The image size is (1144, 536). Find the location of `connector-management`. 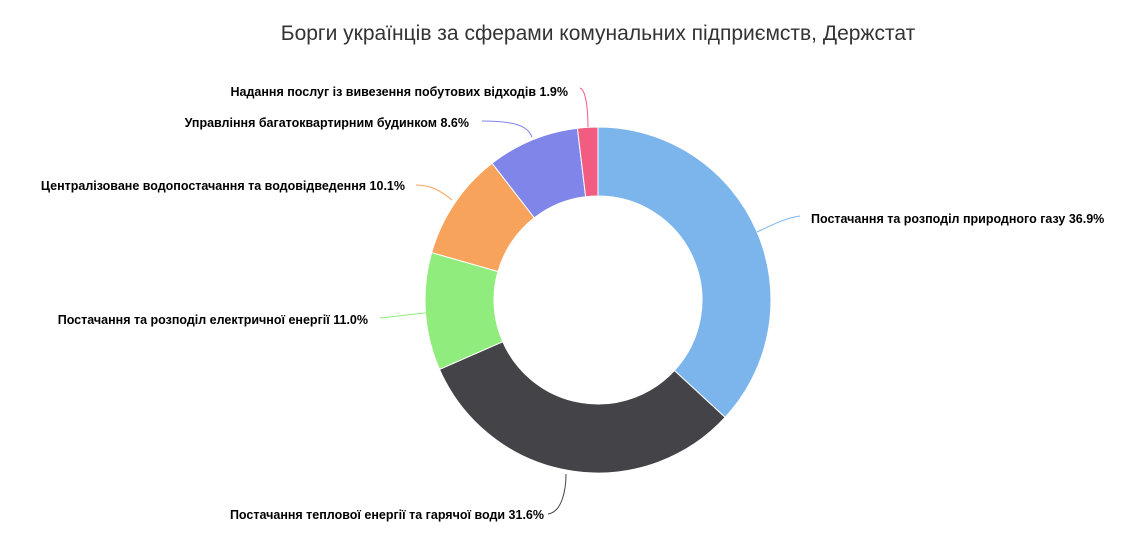

connector-management is located at coordinates (507, 129).